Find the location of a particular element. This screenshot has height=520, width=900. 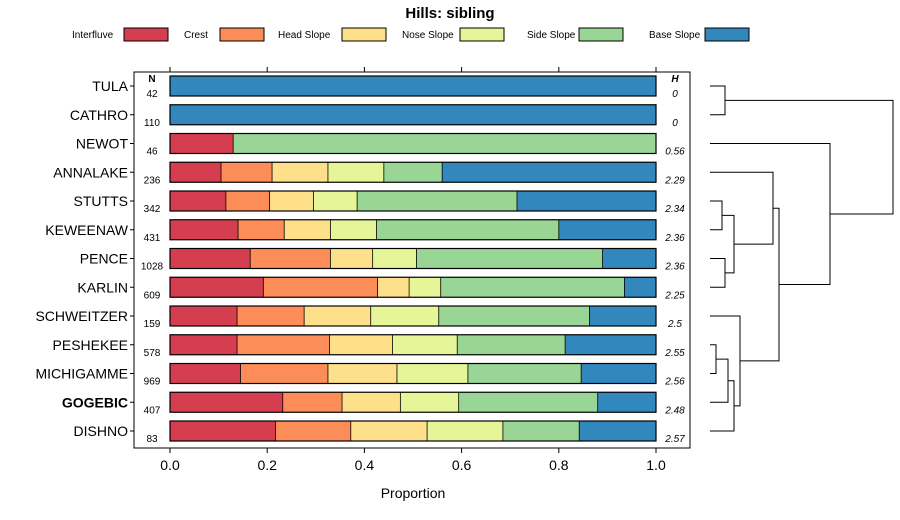

bar-outline-stutts is located at coordinates (413, 201).